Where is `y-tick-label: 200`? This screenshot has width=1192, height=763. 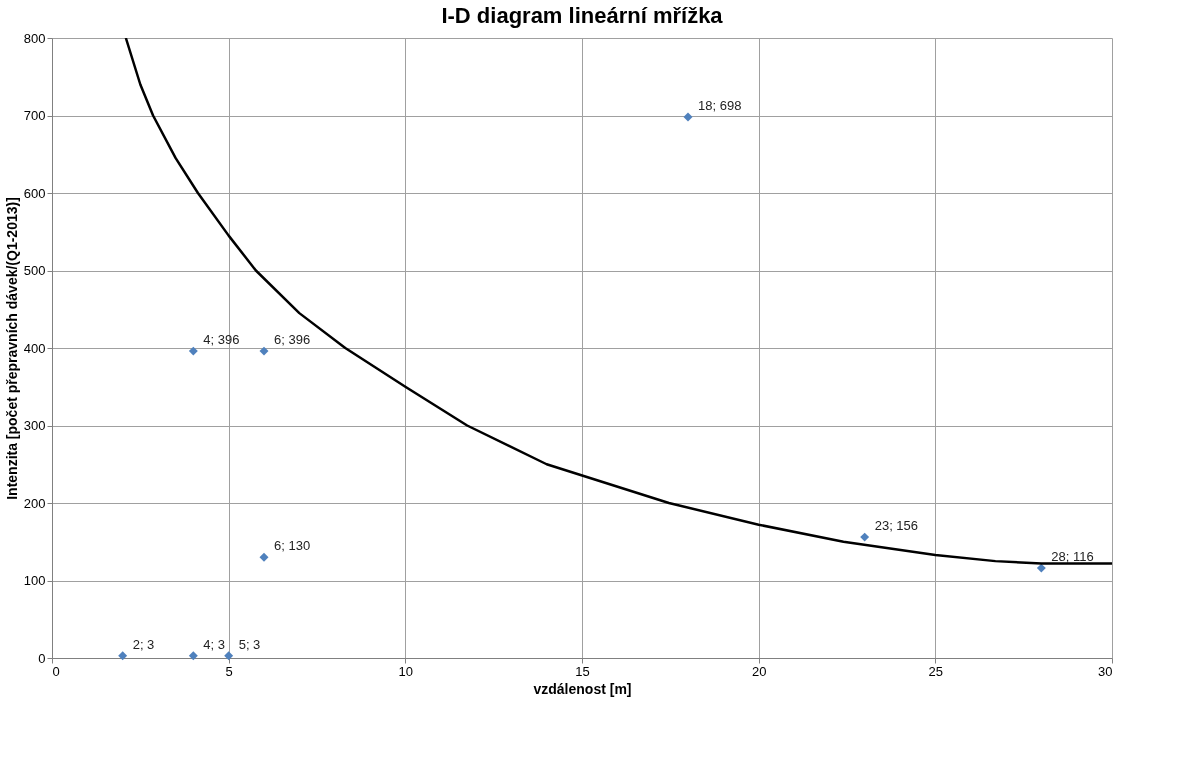 y-tick-label: 200 is located at coordinates (34, 503).